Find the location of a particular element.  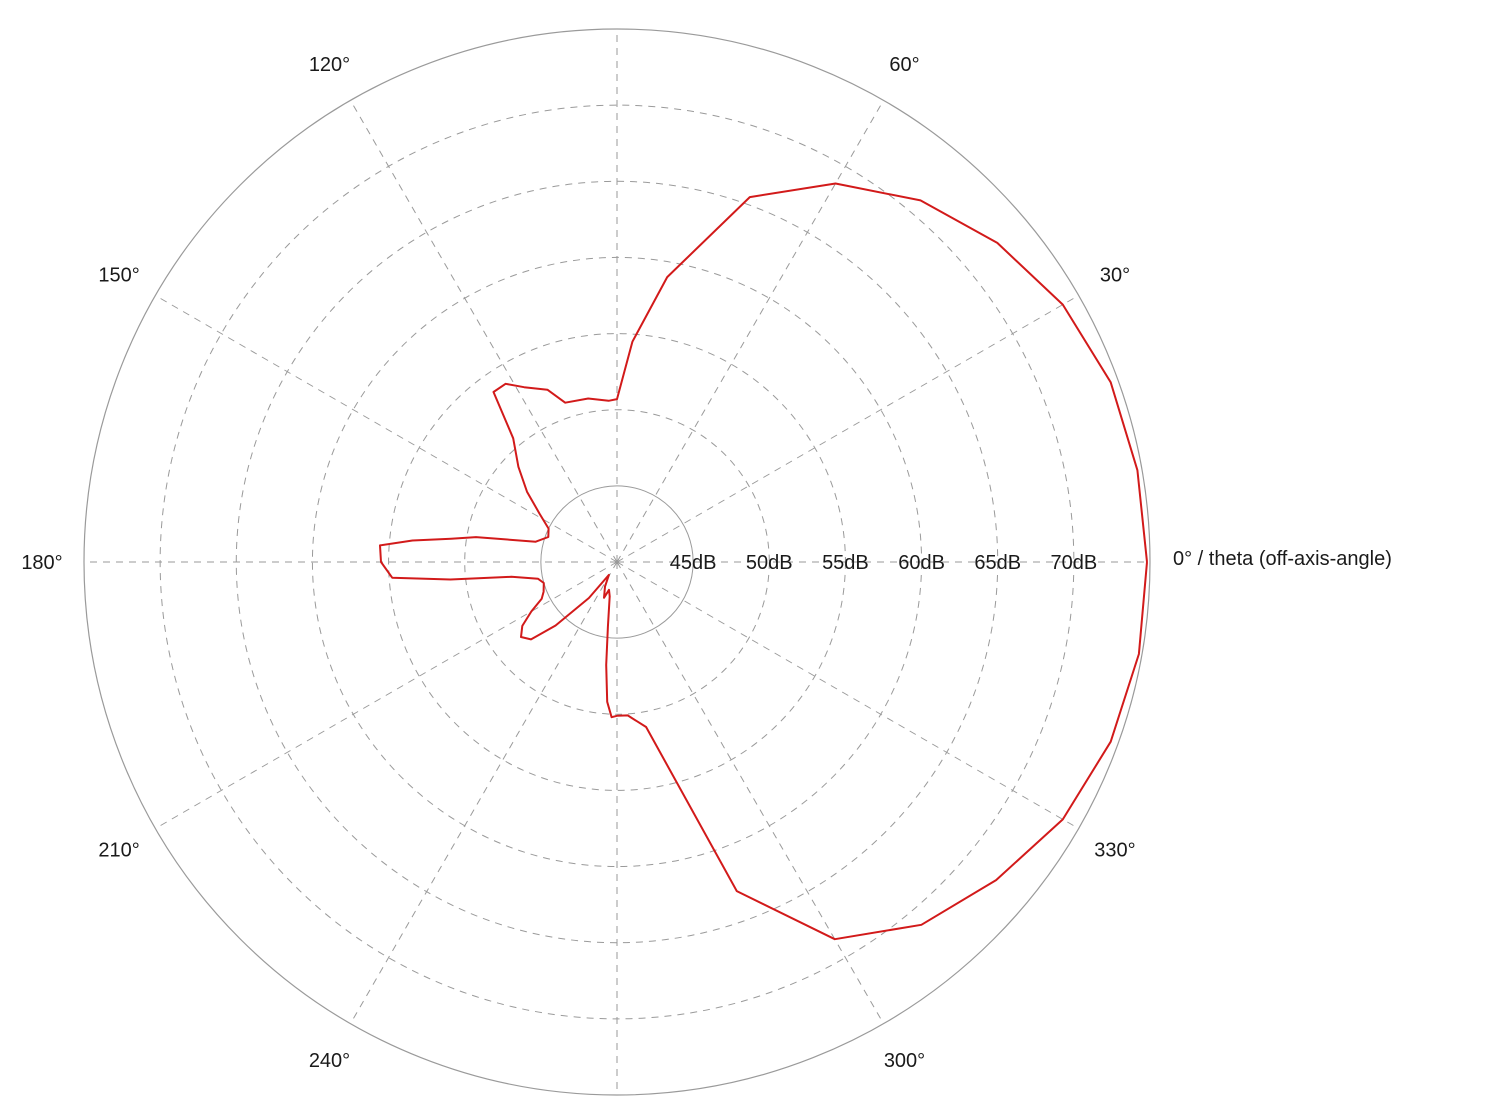

angle-tick-label-150: 150° is located at coordinates (118, 276).